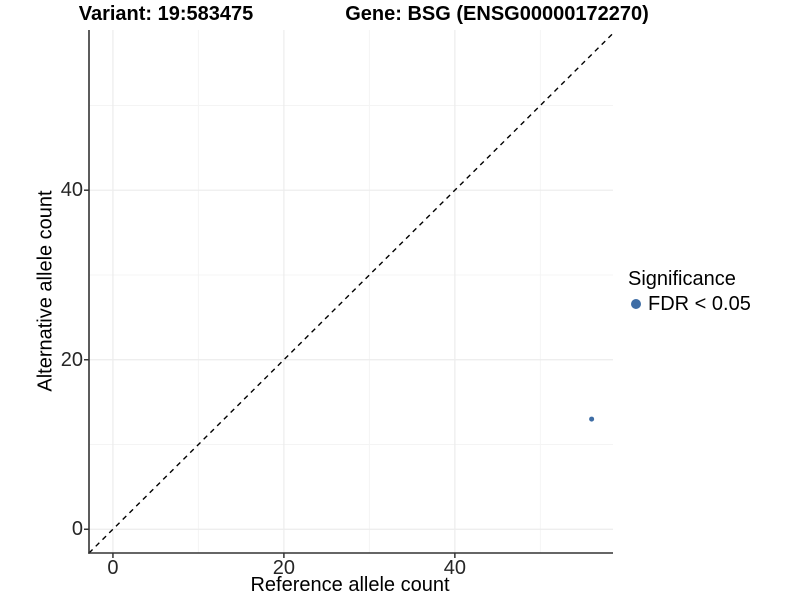  What do you see at coordinates (689, 291) in the screenshot?
I see `legend: Significance FDR < 0.05` at bounding box center [689, 291].